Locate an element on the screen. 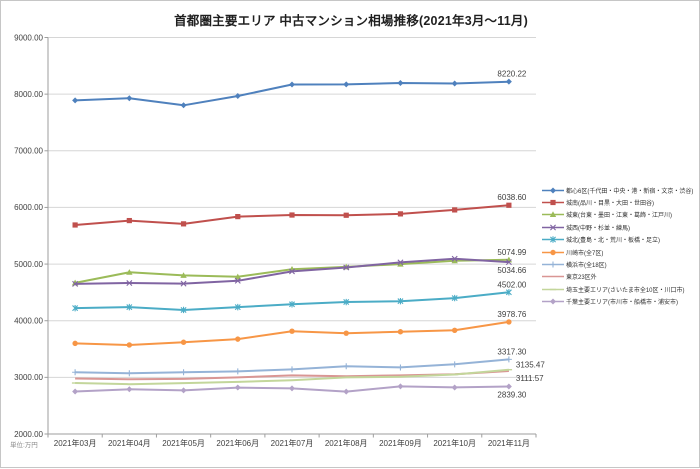 This screenshot has height=469, width=700. y-axis-label: 2000.00 is located at coordinates (28, 434).